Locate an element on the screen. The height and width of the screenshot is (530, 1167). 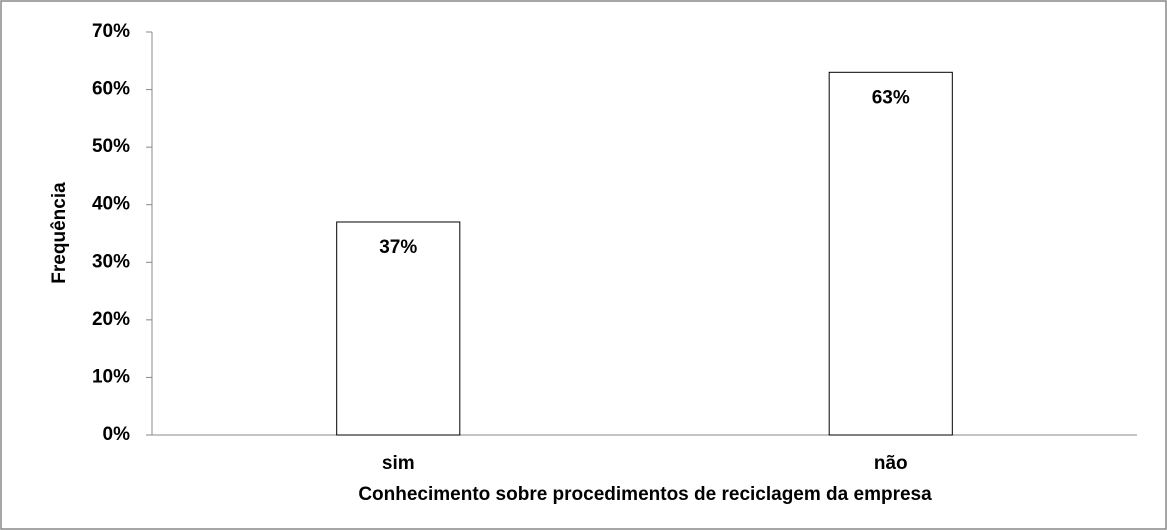
y-tick-label: 10% is located at coordinates (111, 376).